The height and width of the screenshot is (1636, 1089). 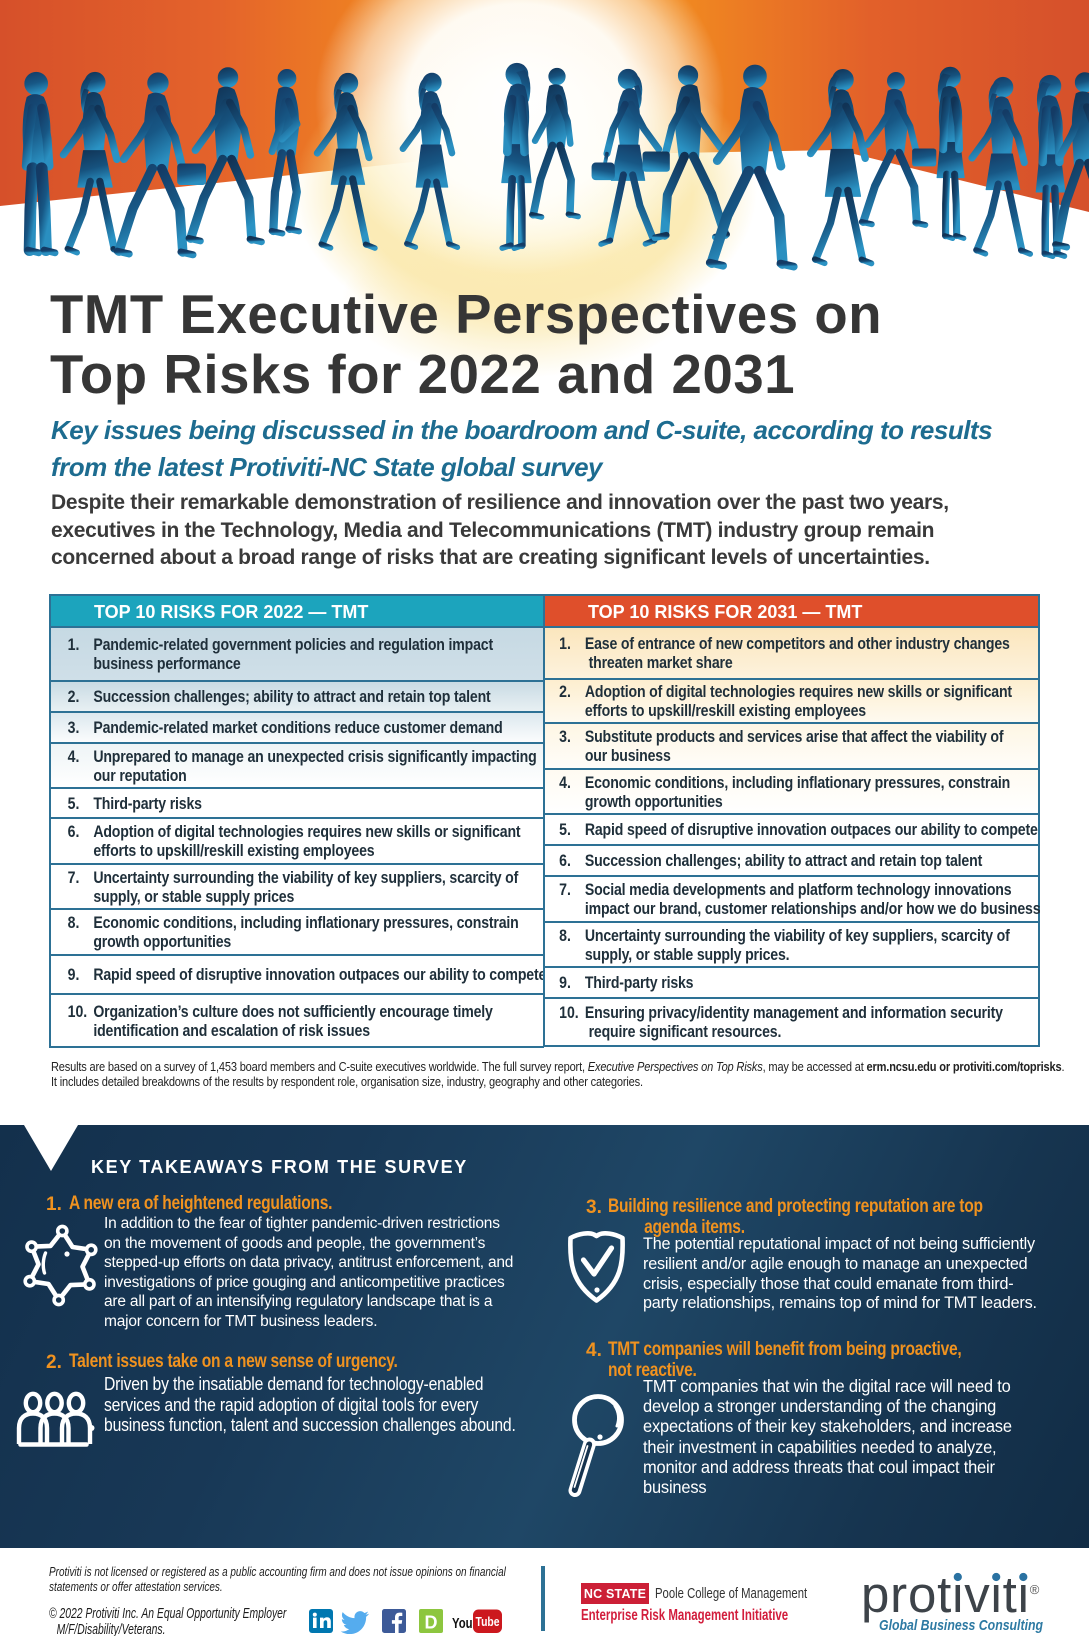 I want to click on svg-text: You, so click(x=462, y=1623).